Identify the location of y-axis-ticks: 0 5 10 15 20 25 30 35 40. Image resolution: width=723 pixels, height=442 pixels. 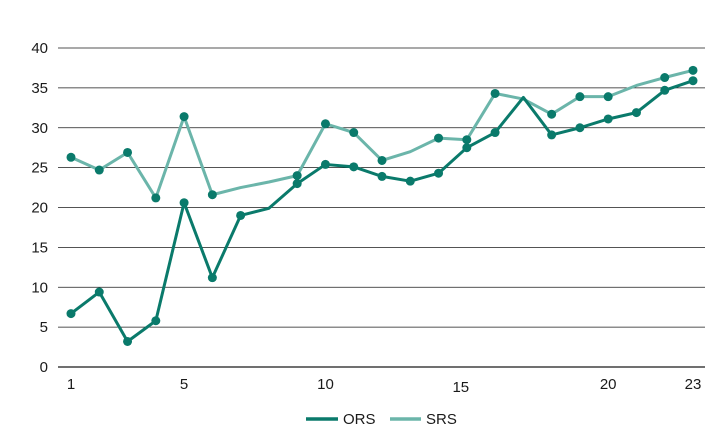
(39, 208).